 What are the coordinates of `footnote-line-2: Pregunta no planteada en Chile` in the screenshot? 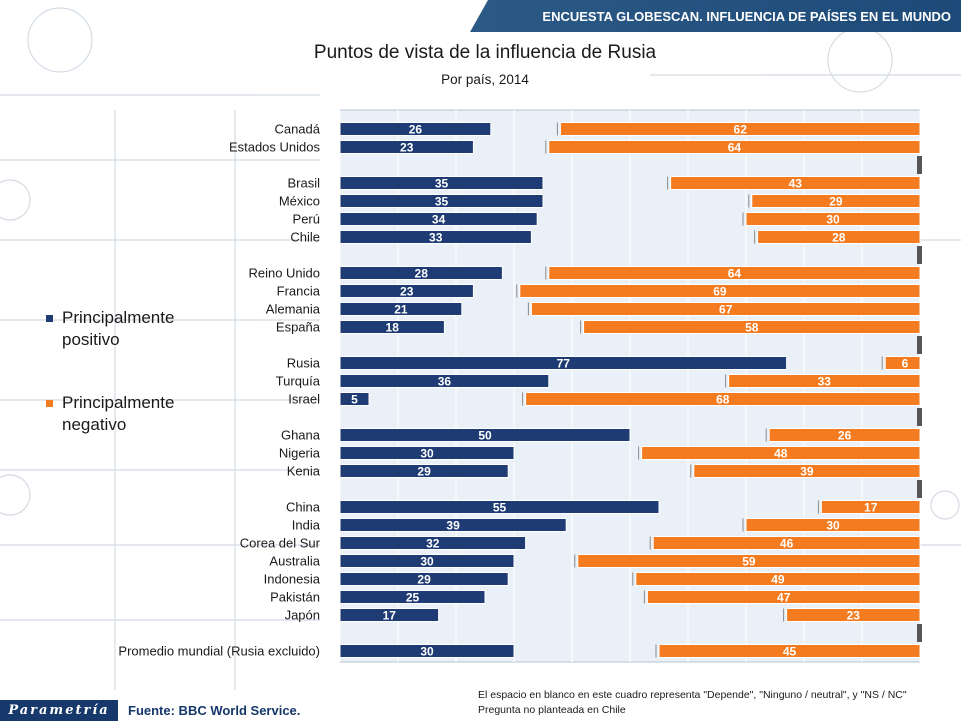 It's located at (552, 710).